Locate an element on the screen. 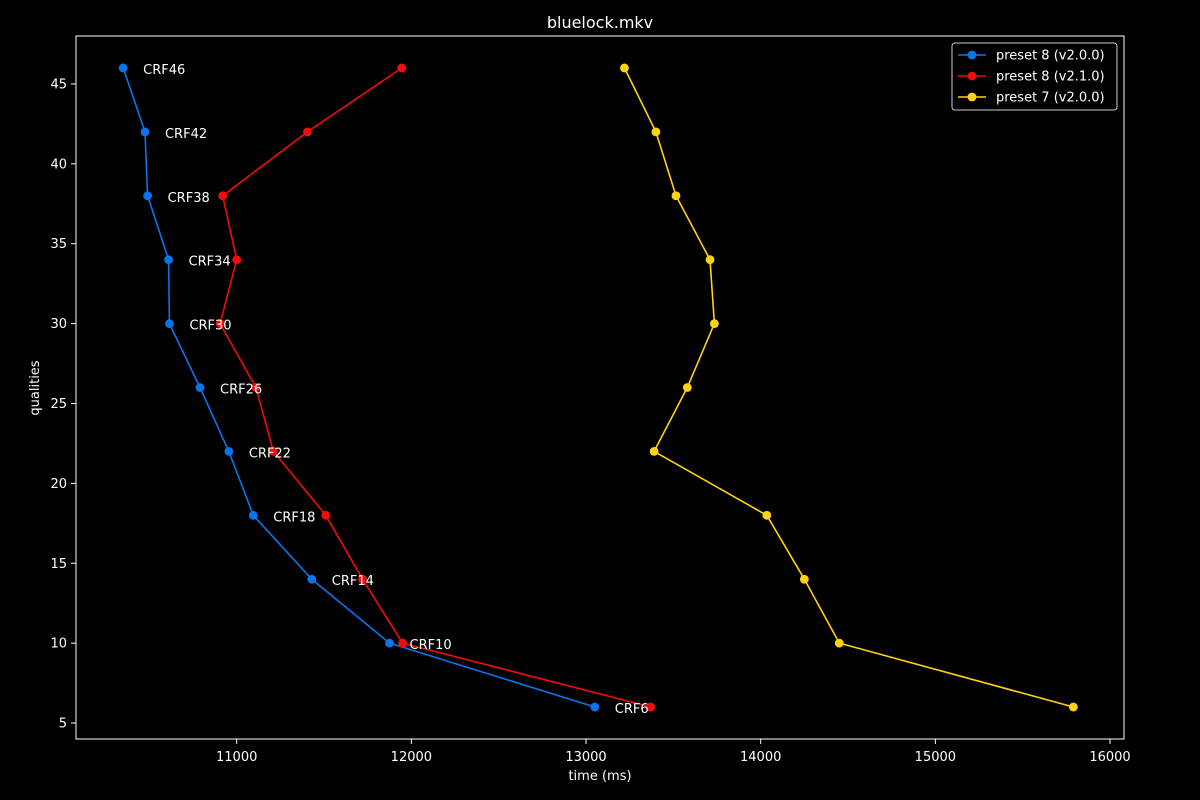  legend-entry: preset 8 (v2.0.0) is located at coordinates (1050, 56).